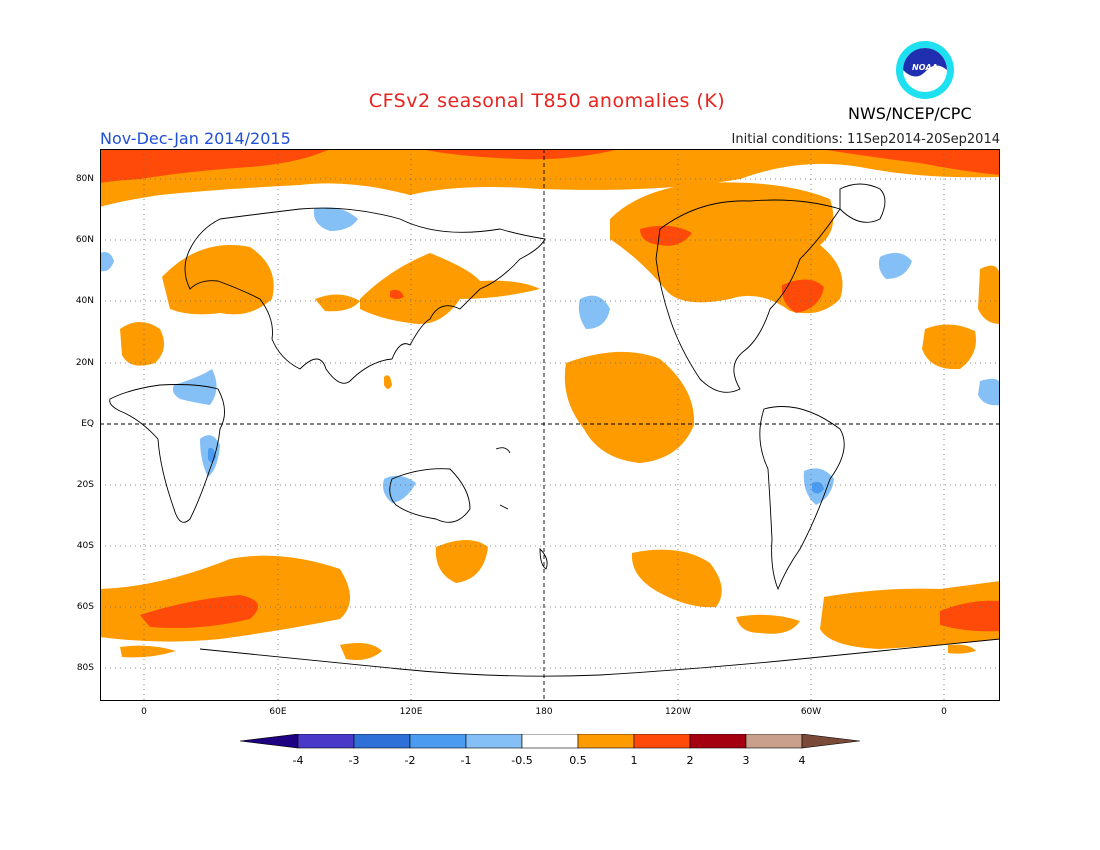 Image resolution: width=1100 pixels, height=850 pixels. I want to click on lat-label: 80S, so click(85, 668).